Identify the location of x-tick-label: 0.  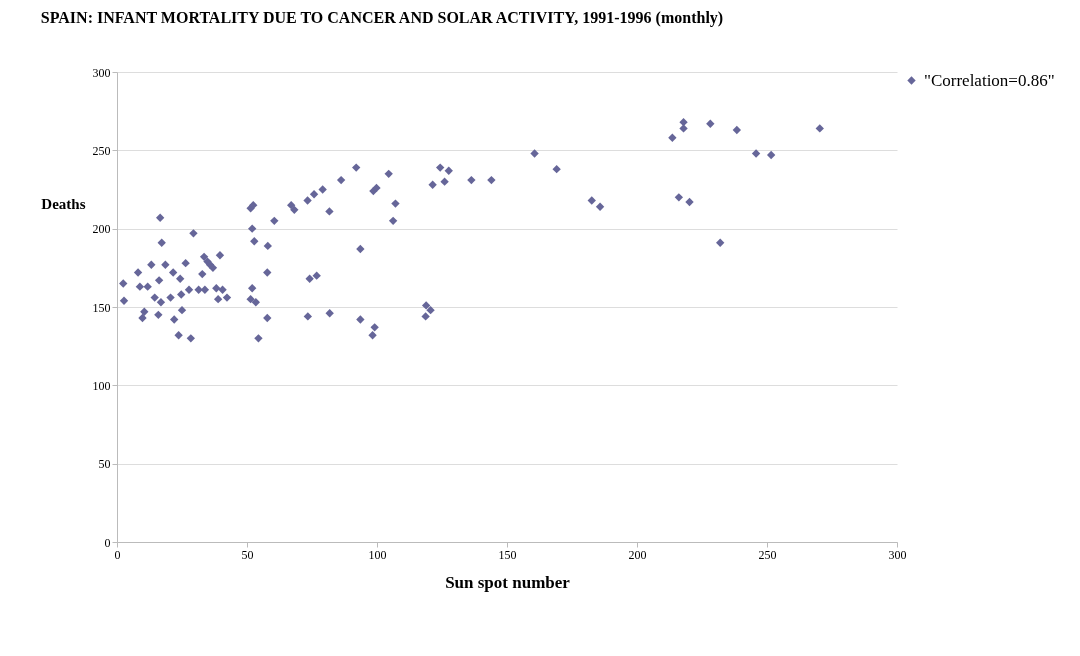
(117, 554).